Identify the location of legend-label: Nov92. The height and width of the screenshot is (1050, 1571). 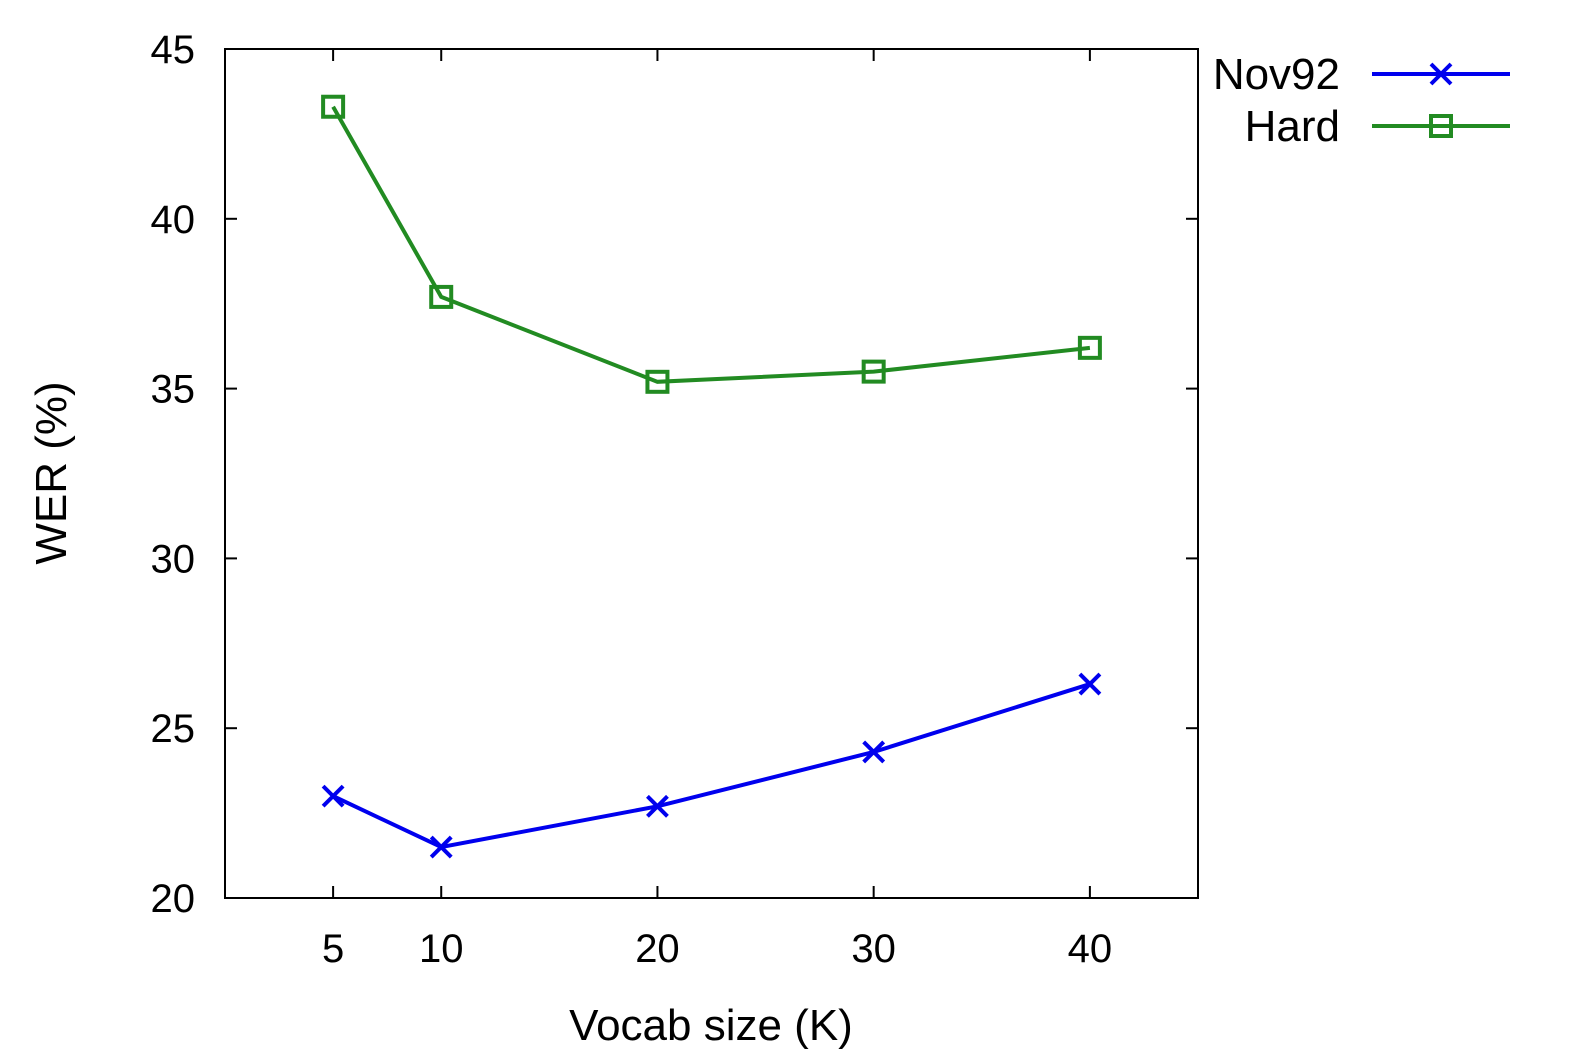
(1276, 74).